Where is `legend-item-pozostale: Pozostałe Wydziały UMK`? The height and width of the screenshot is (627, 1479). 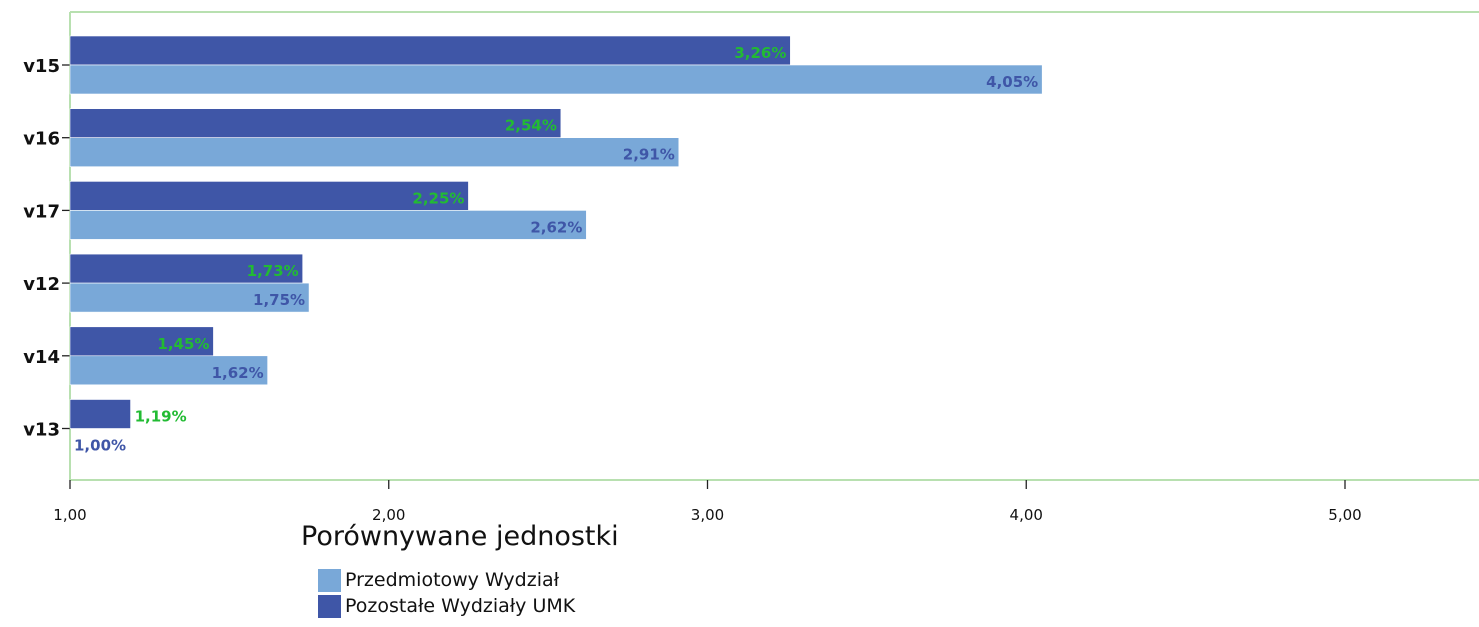 legend-item-pozostale: Pozostałe Wydziały UMK is located at coordinates (446, 606).